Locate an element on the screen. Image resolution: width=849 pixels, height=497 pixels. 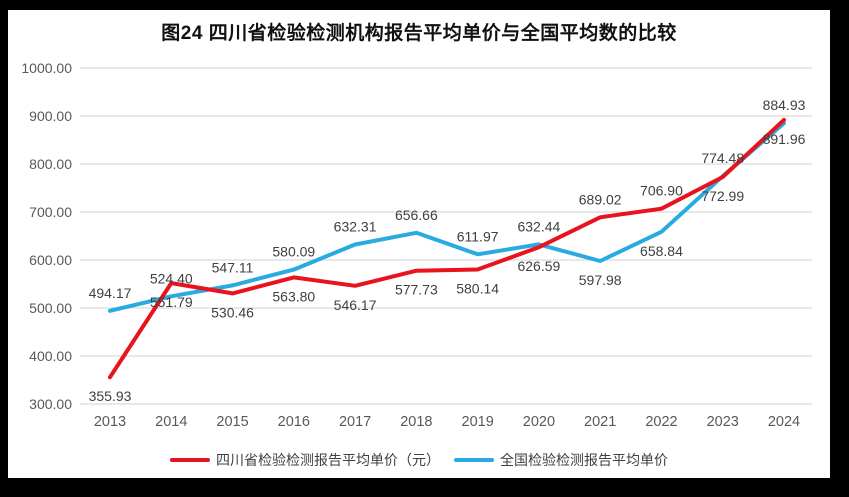
data-label: 656.66 is located at coordinates (416, 215).